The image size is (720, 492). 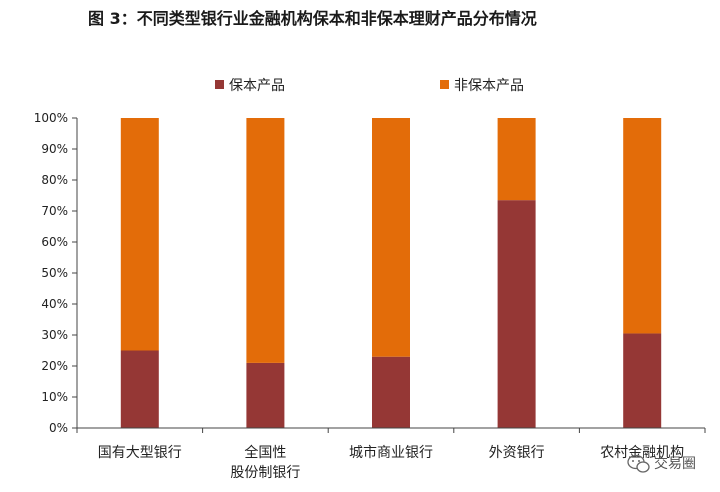 I want to click on wechat-icon, so click(x=638, y=463).